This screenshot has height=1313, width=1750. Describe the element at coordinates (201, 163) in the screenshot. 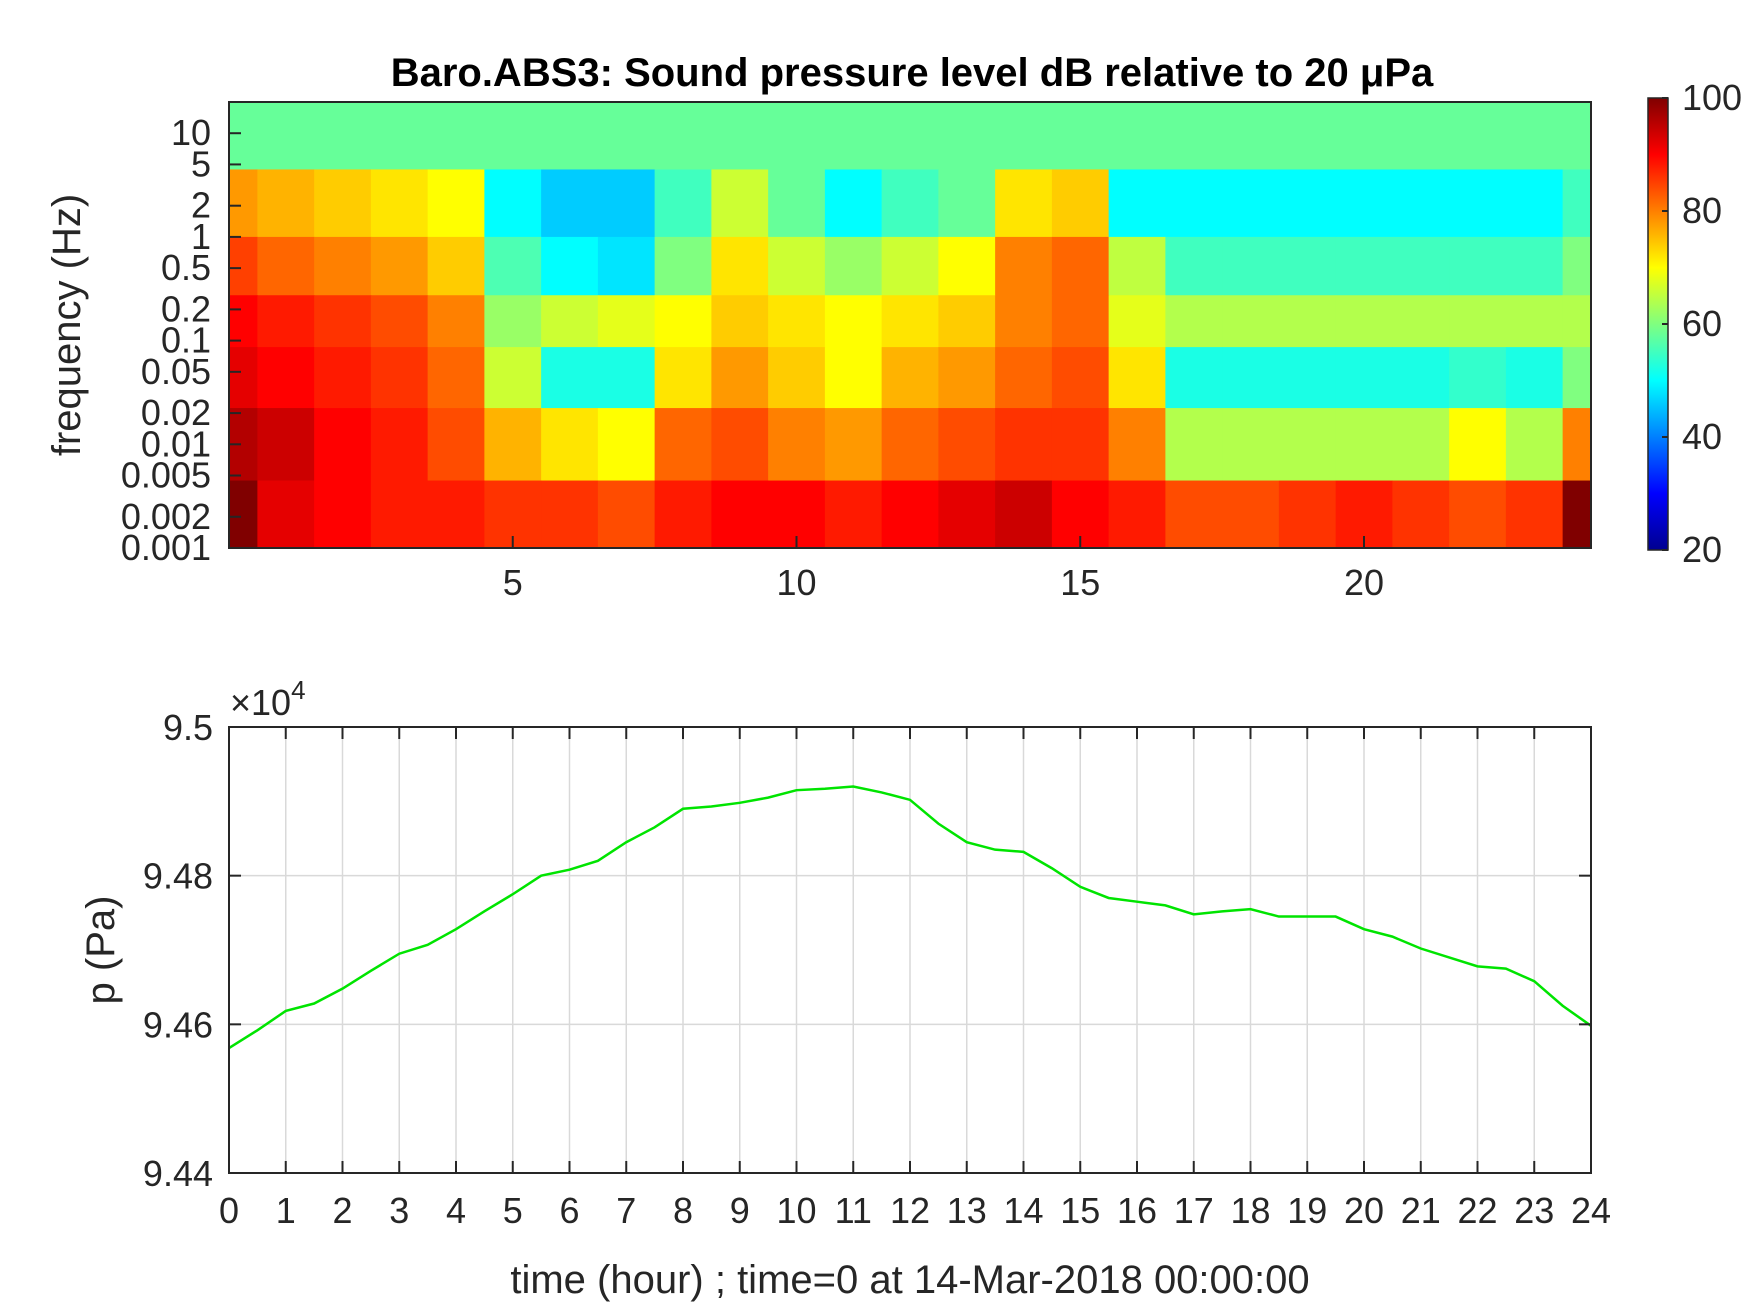

I see `y-tick-label: 5` at that location.